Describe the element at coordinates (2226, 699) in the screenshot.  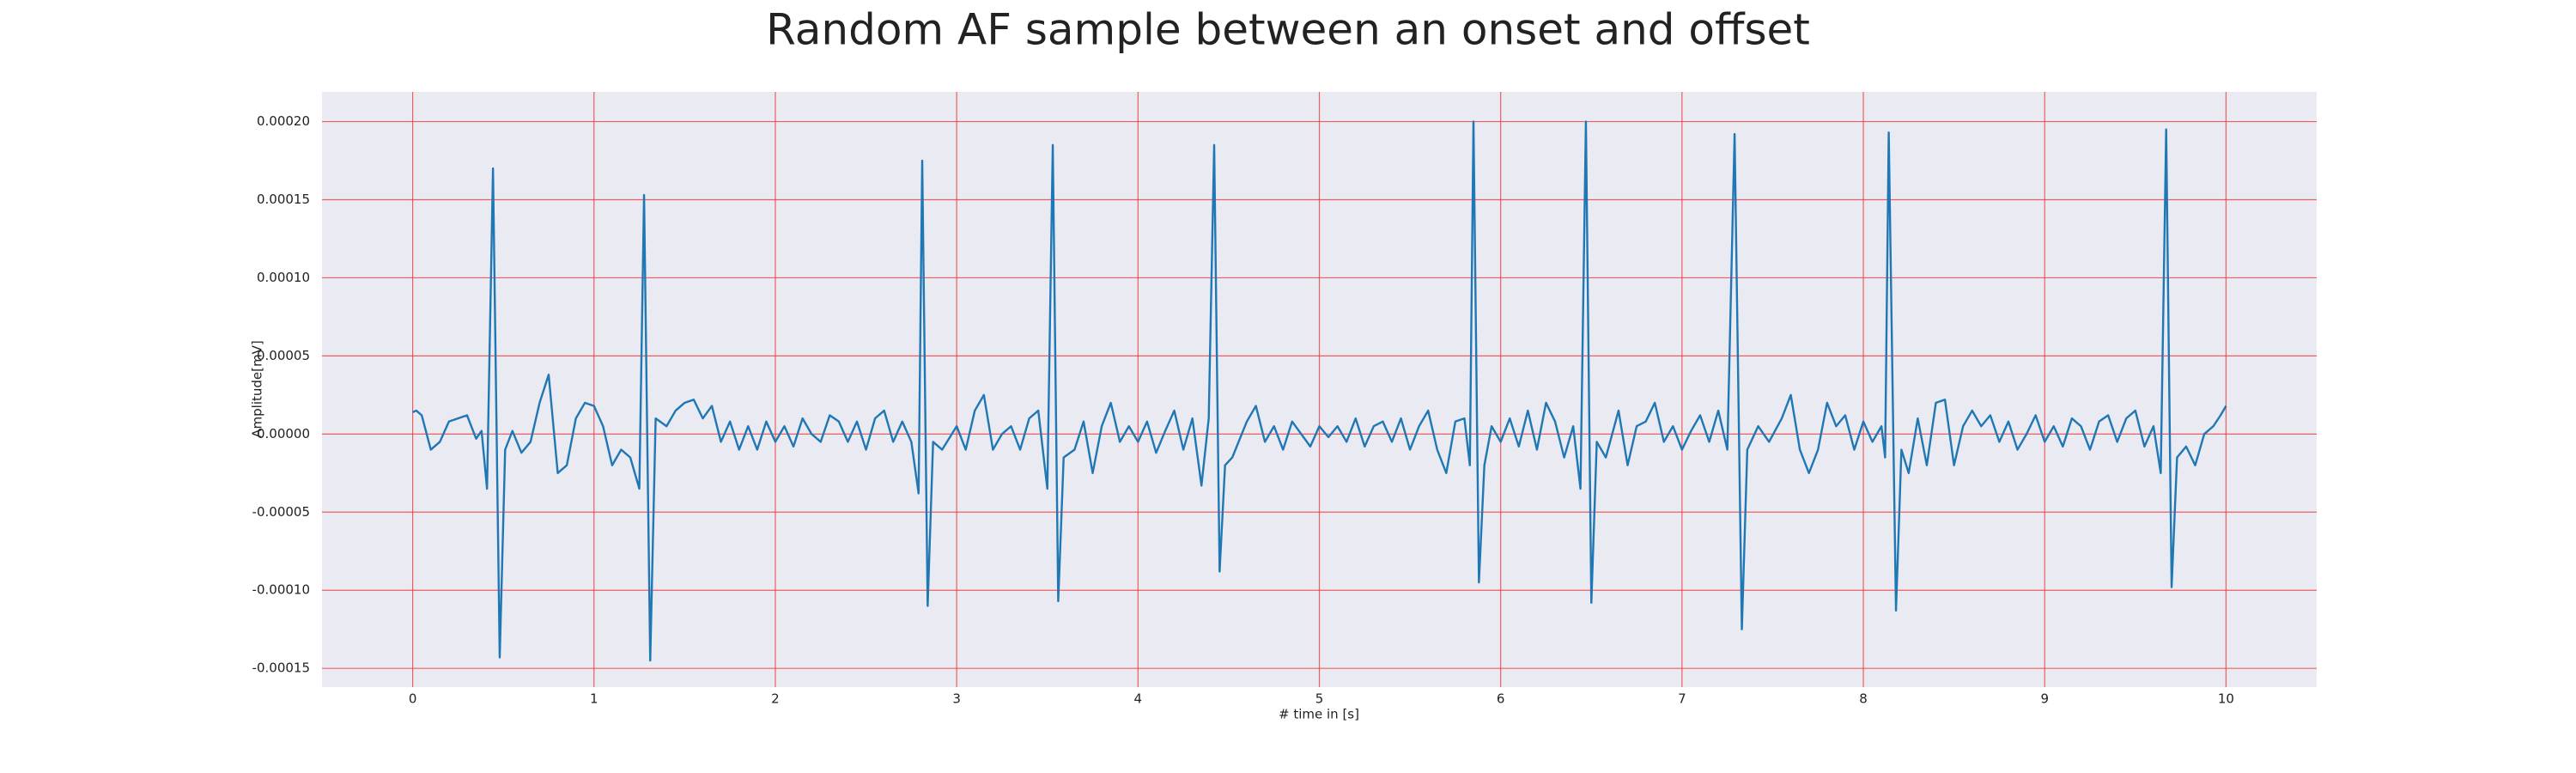
I see `x-tick-label: 10` at that location.